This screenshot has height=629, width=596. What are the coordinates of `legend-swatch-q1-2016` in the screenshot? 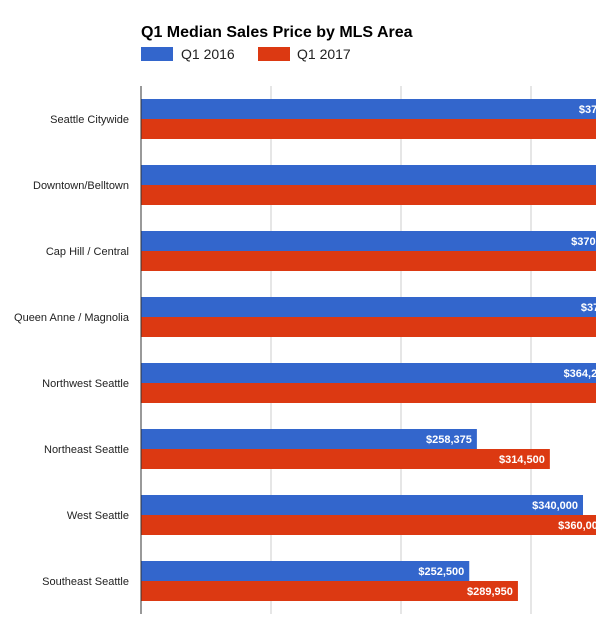 It's located at (157, 54).